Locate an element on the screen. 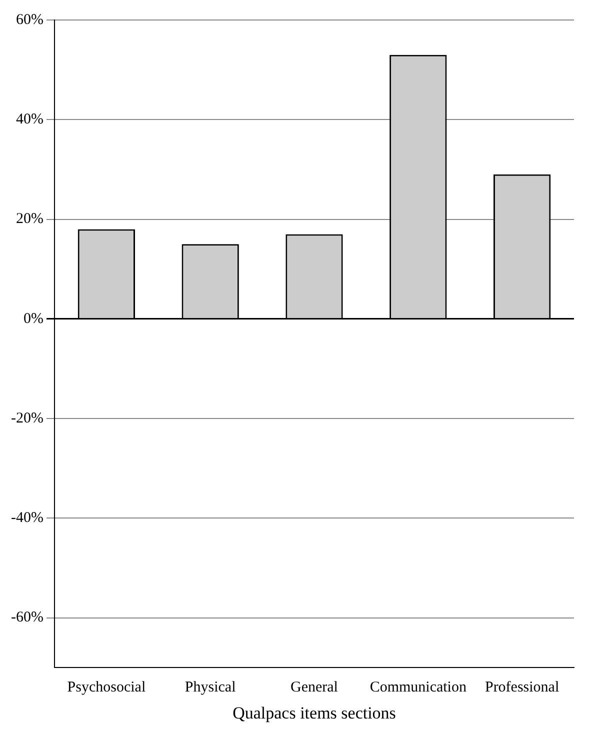 This screenshot has height=742, width=592. x-tick-label: Psychosocial is located at coordinates (106, 688).